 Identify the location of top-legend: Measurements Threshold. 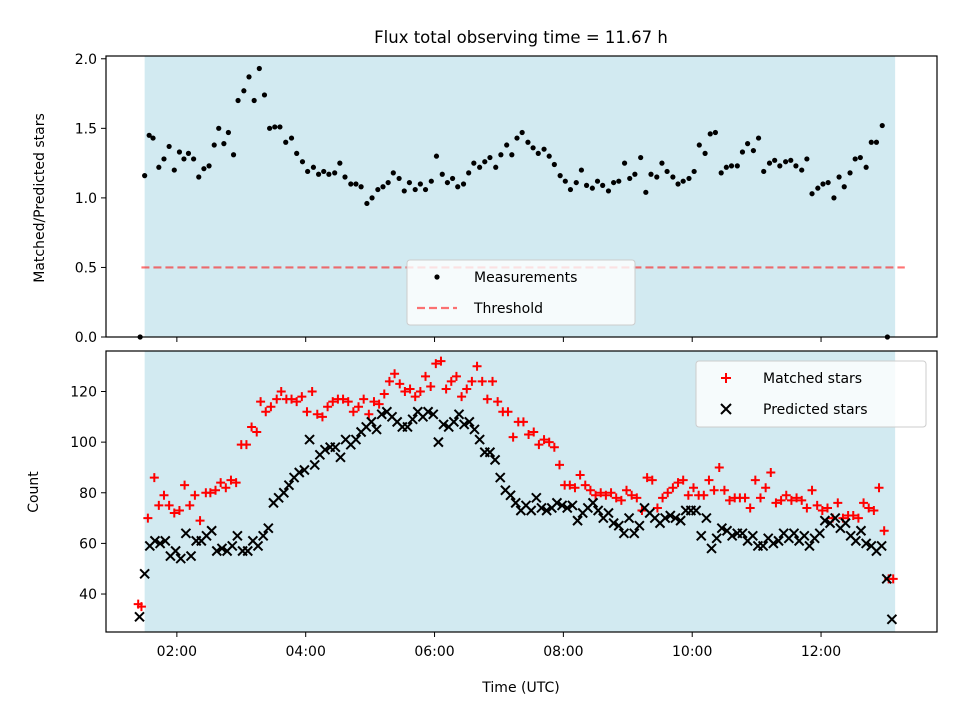
(521, 292).